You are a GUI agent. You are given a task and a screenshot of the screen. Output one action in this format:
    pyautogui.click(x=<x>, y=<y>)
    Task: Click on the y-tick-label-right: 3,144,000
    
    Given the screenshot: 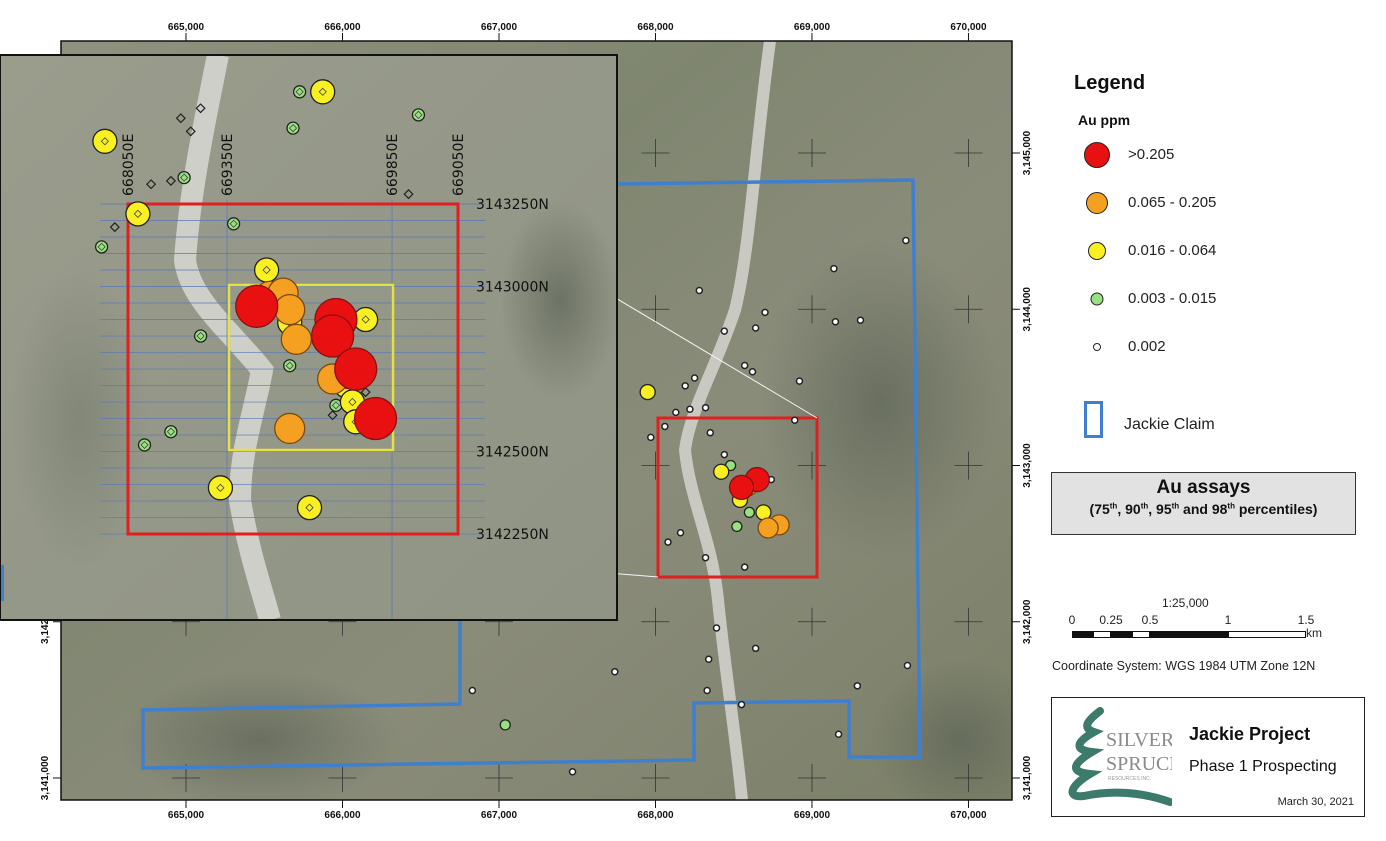 What is the action you would take?
    pyautogui.click(x=1027, y=309)
    